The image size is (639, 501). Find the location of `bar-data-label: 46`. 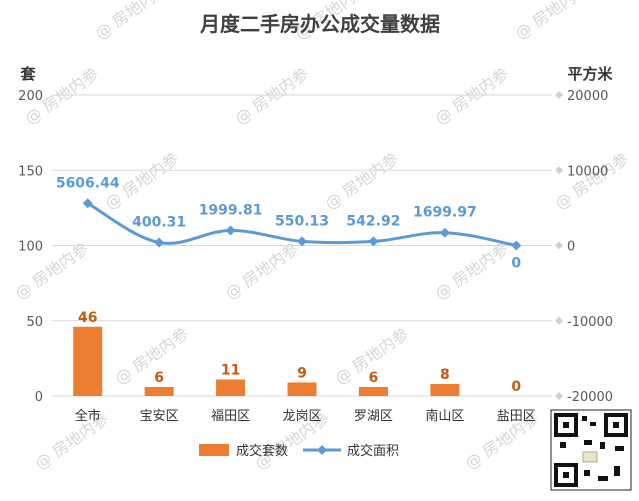

bar-data-label: 46 is located at coordinates (87, 318).